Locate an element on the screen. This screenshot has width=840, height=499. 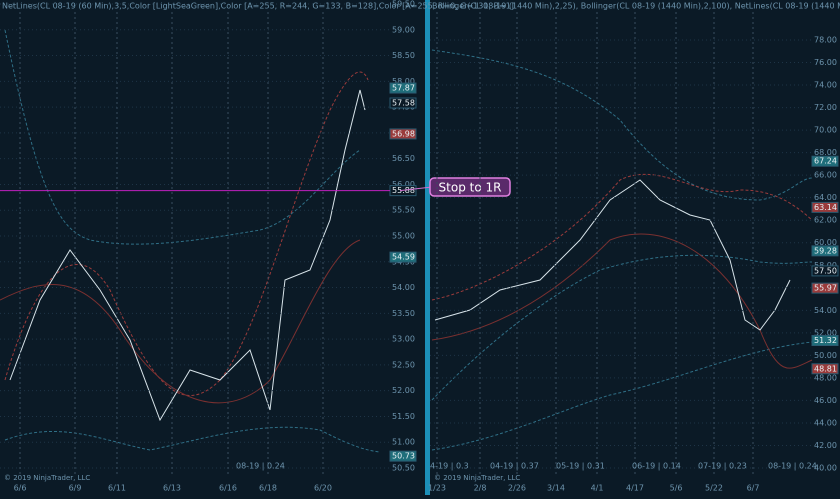
price-badge-label: 48.81 is located at coordinates (825, 368).